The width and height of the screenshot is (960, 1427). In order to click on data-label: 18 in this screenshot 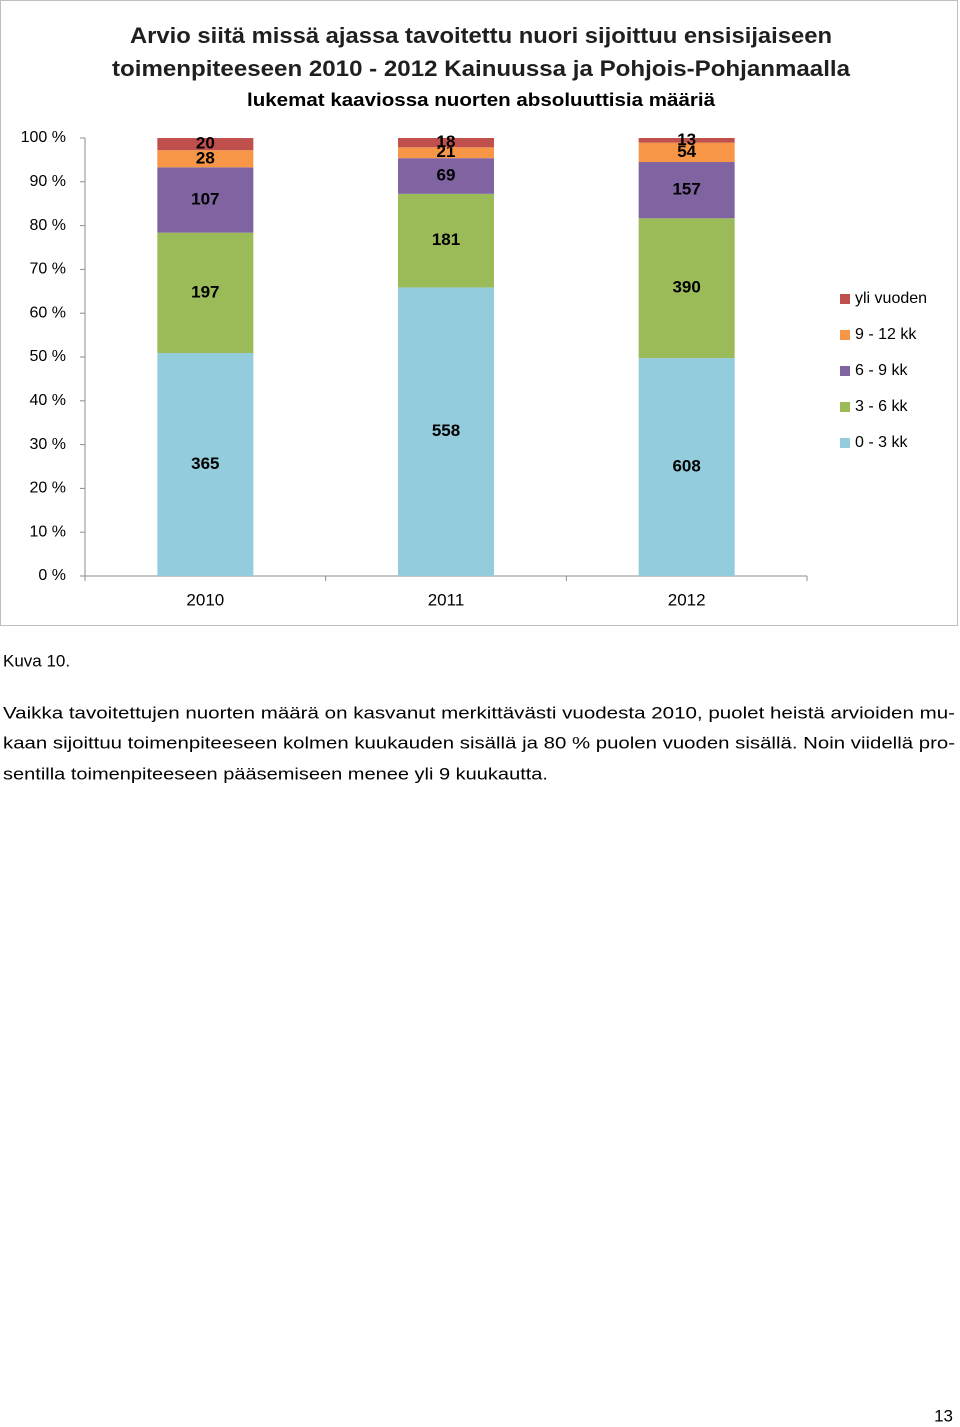, I will do `click(446, 141)`.